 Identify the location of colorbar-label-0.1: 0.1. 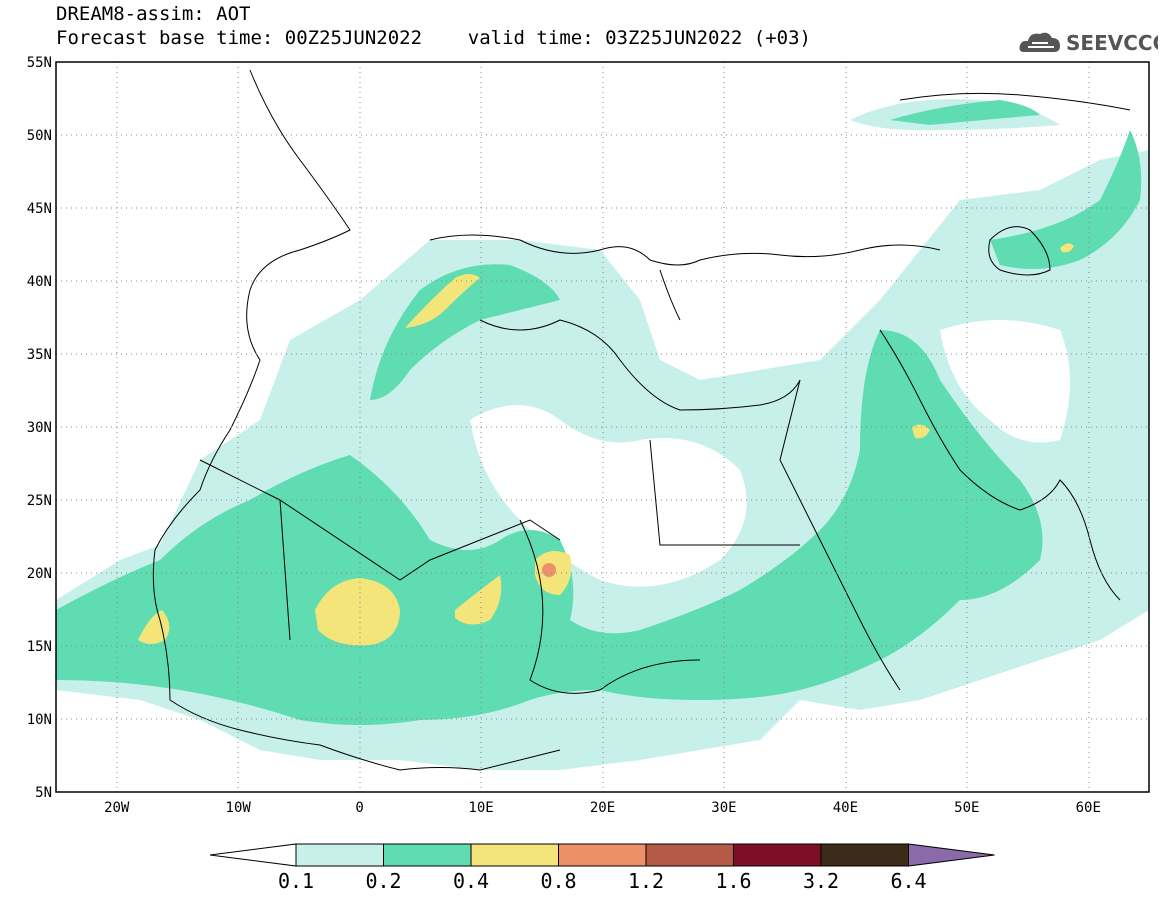
(296, 881).